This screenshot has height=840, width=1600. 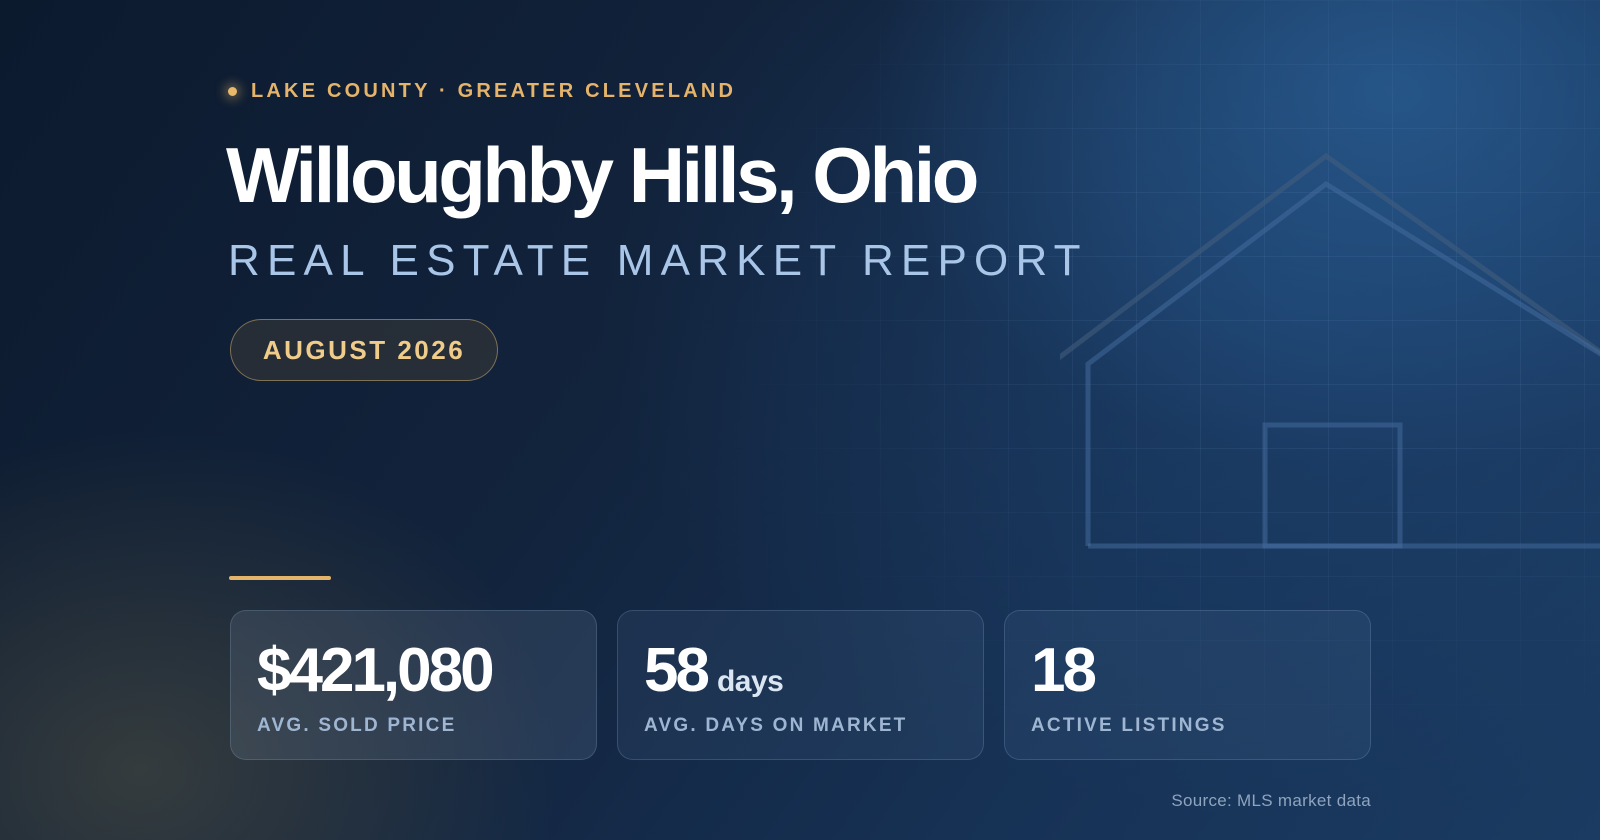 I want to click on location-eyebrow: LAKE COUNTY · GREATER CLEVELAND, so click(x=482, y=91).